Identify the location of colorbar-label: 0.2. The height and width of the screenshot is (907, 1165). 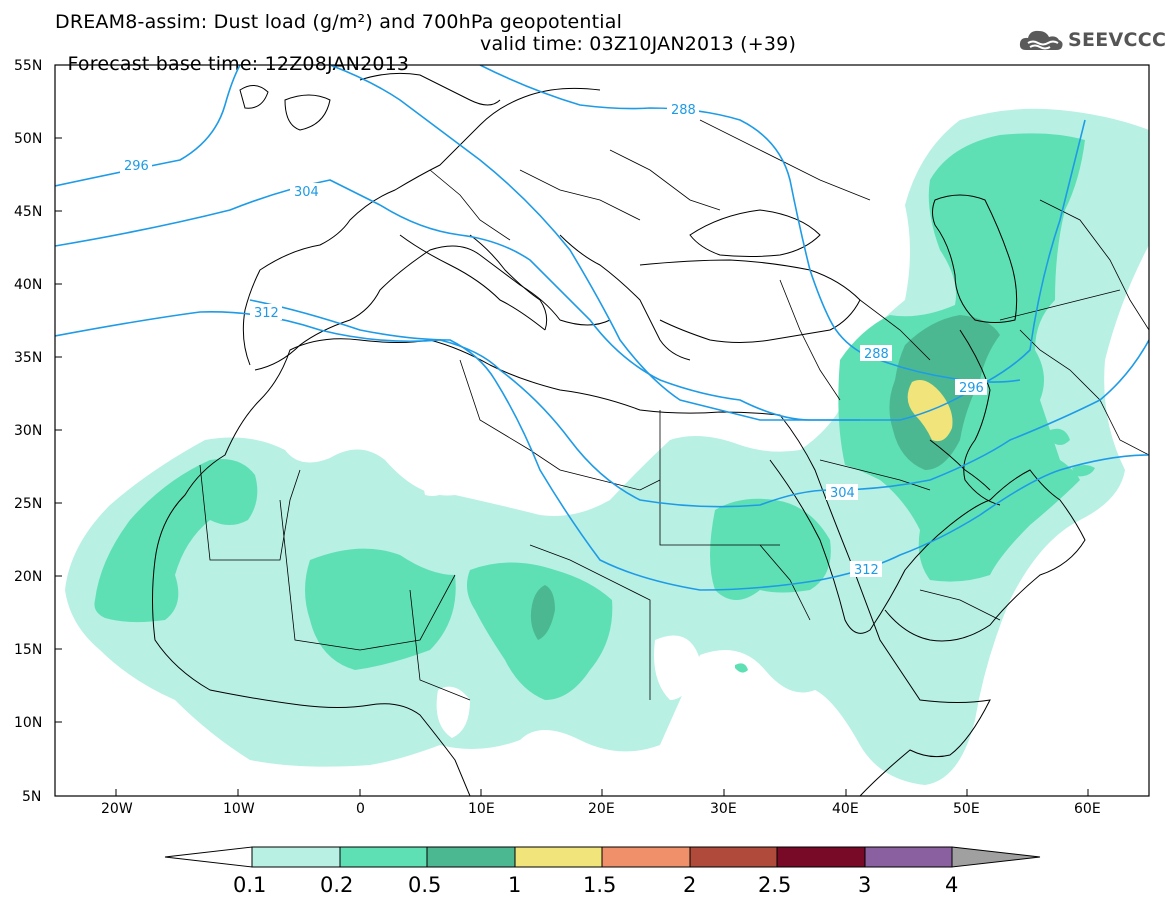
(336, 885).